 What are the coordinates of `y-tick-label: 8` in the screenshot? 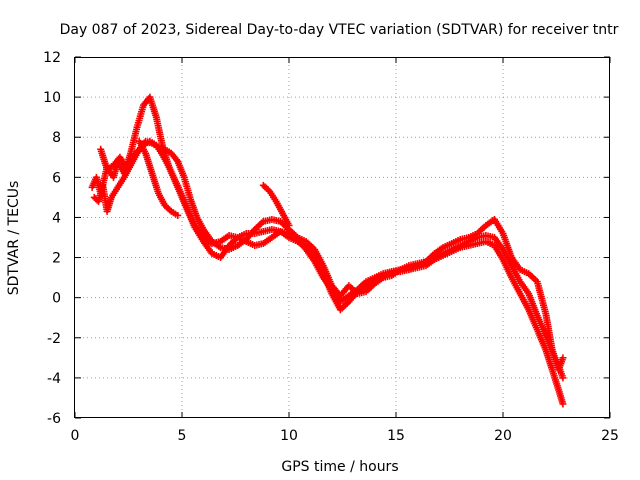 It's located at (56, 138).